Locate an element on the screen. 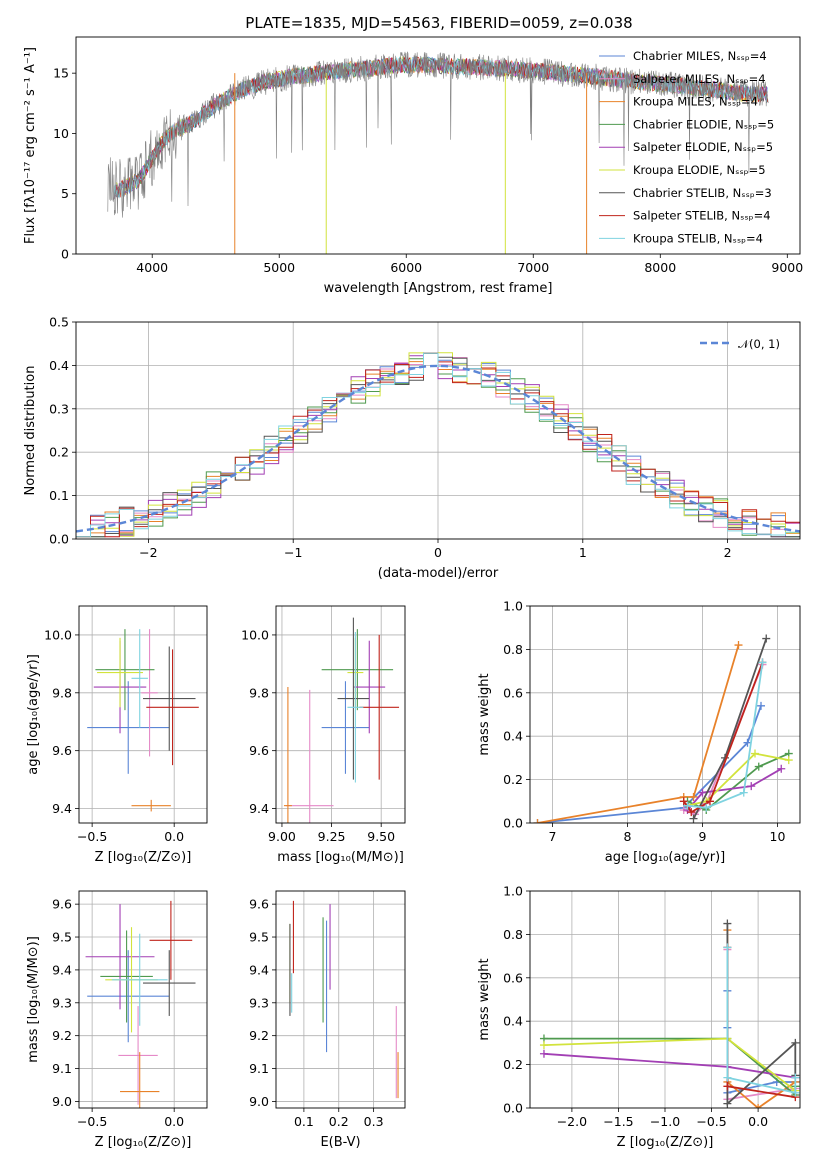  legend-entry: Salpeter ELODIE, Nₛₛₚ=5 is located at coordinates (703, 147).